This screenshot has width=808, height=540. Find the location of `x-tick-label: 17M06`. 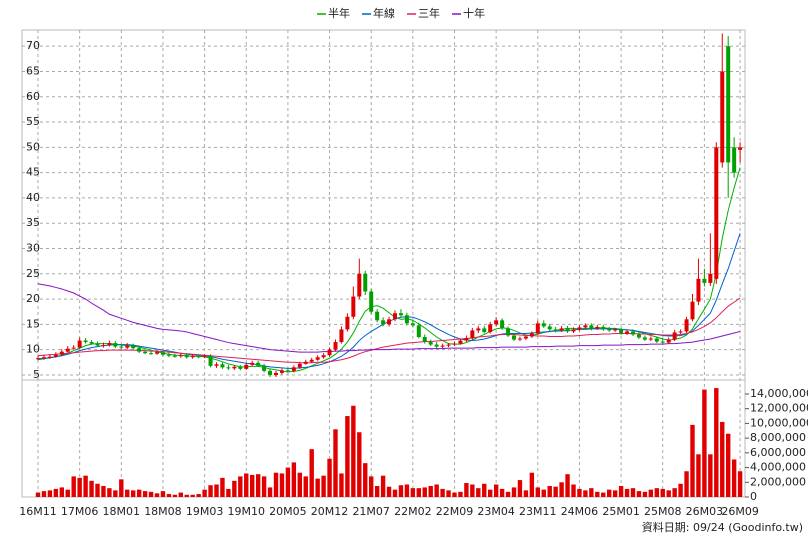

x-tick-label: 17M06 is located at coordinates (80, 511).